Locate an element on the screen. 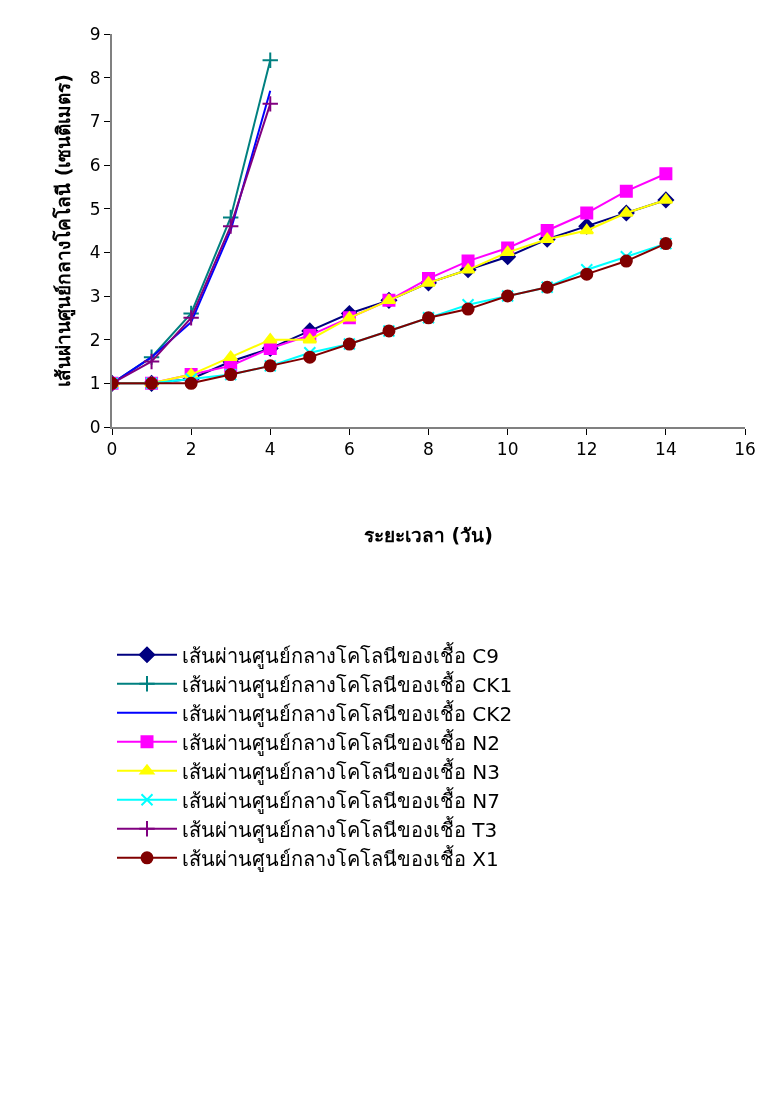  x-tick-label: 10 is located at coordinates (507, 449).